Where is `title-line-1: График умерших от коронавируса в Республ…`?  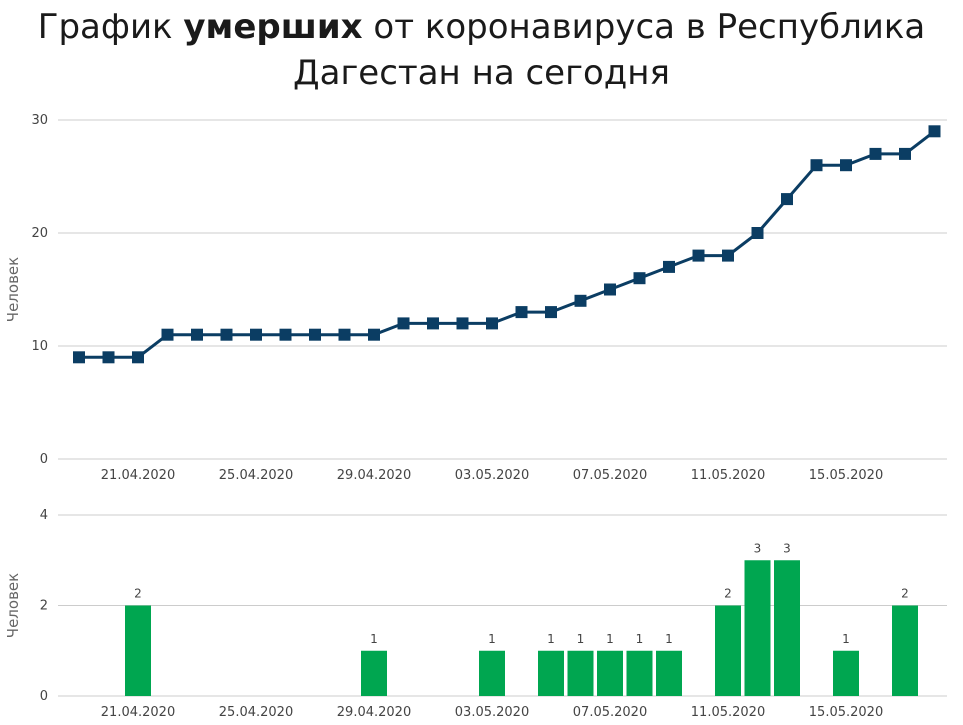 title-line-1: График умерших от коронавируса в Республ… is located at coordinates (481, 27).